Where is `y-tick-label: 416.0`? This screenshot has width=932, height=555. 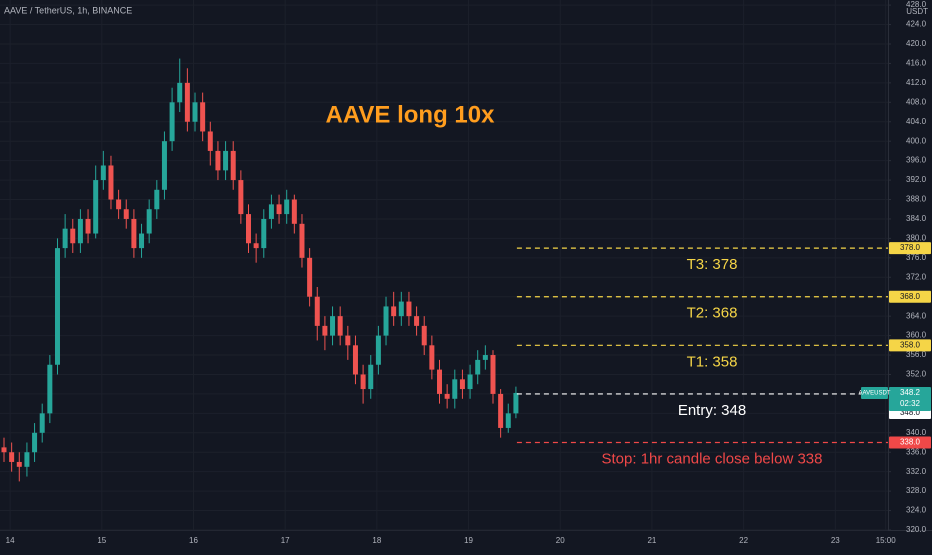 y-tick-label: 416.0 is located at coordinates (916, 63).